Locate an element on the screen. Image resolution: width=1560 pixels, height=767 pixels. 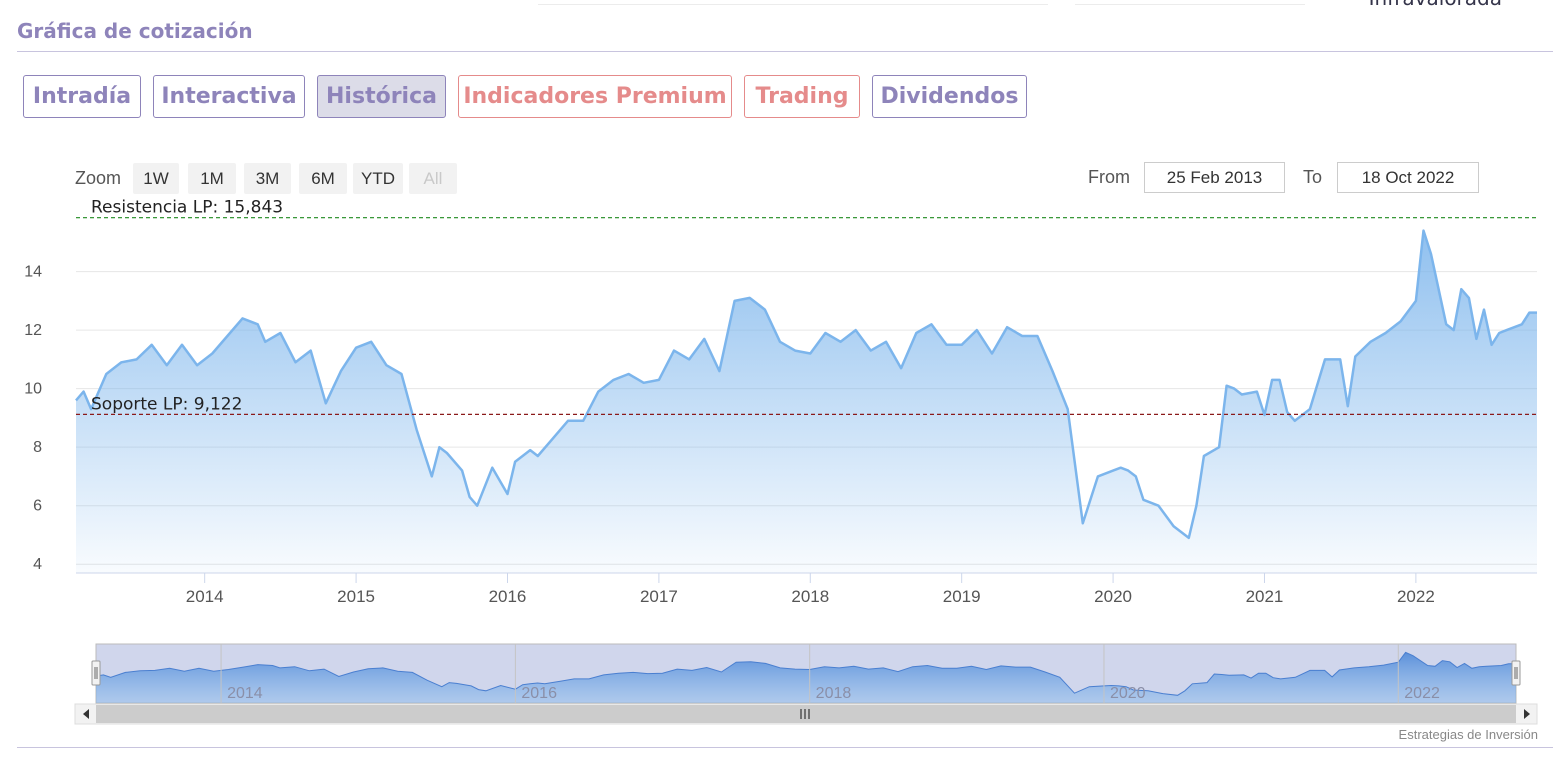
x-tick-label: 2018 is located at coordinates (810, 596).